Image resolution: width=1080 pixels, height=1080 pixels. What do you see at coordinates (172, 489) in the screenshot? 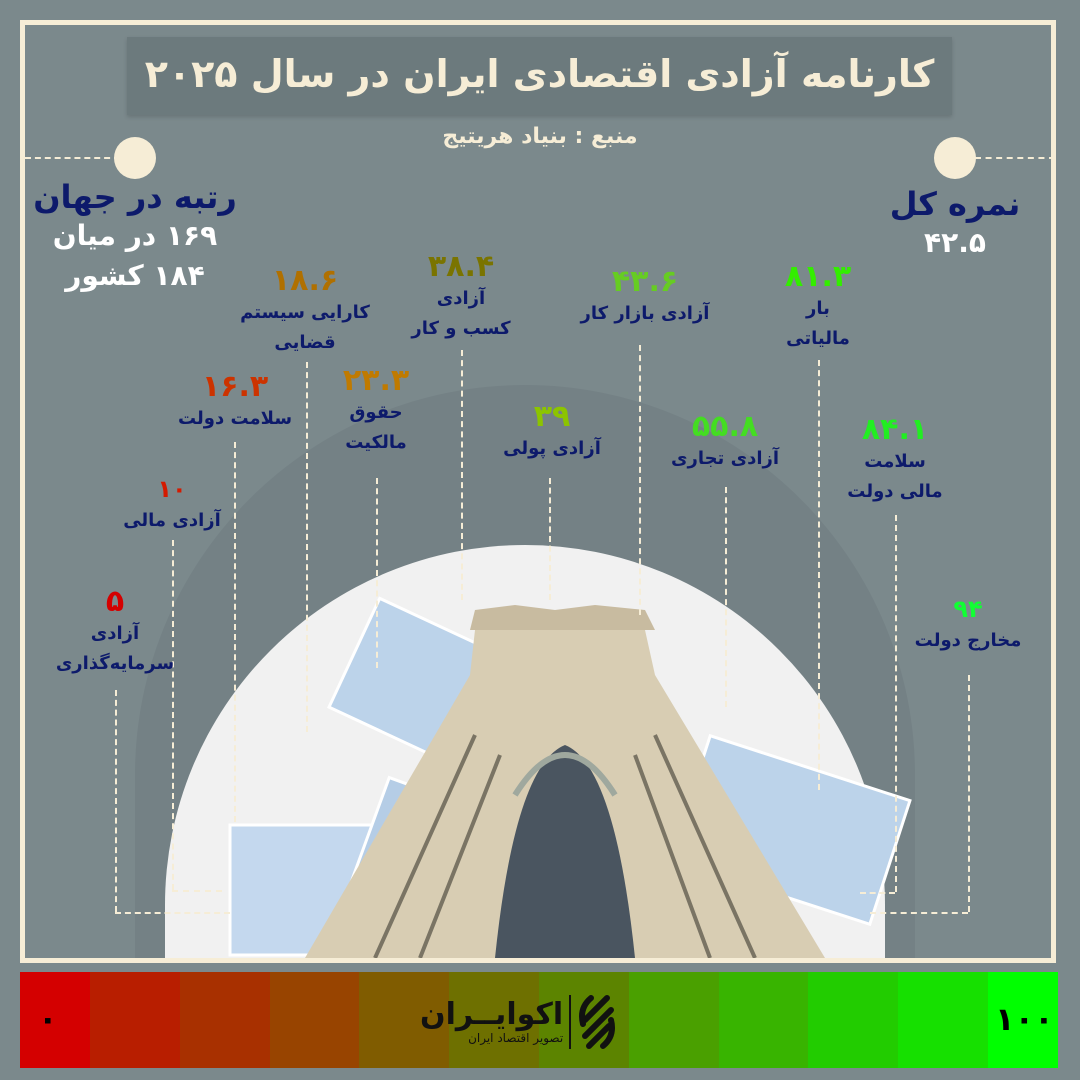
I see `indicator-value: ۱۰` at bounding box center [172, 489].